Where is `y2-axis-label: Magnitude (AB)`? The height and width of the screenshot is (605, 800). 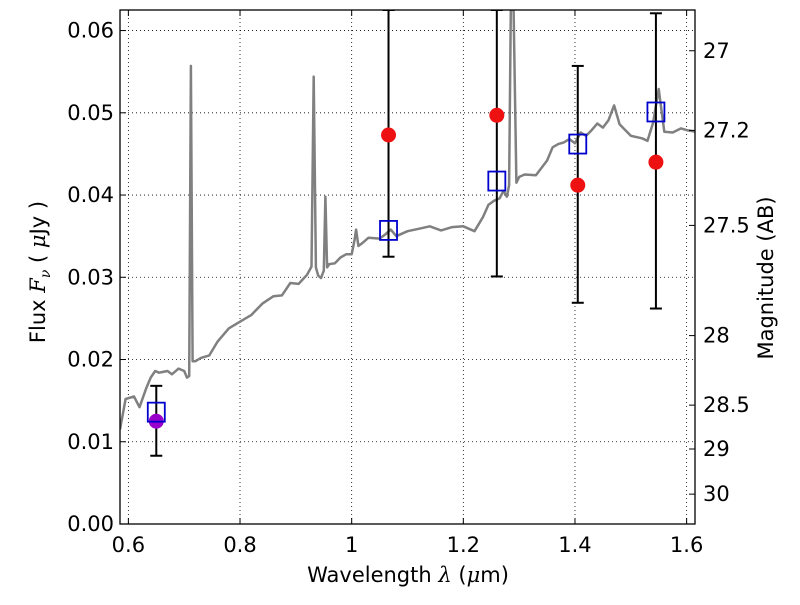 y2-axis-label: Magnitude (AB) is located at coordinates (766, 277).